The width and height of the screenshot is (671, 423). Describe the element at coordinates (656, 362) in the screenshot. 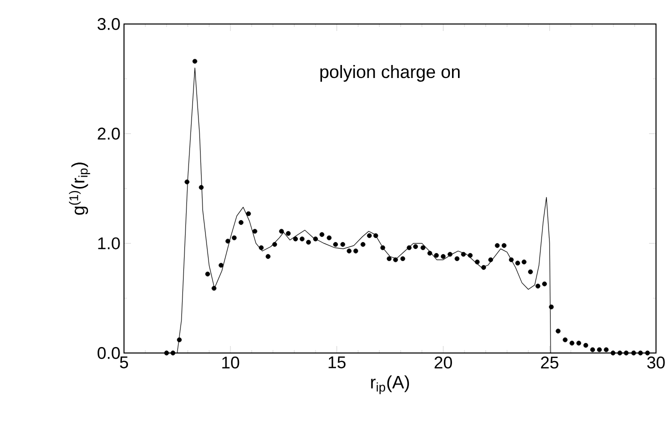

I see `x-tick-label: 30` at that location.